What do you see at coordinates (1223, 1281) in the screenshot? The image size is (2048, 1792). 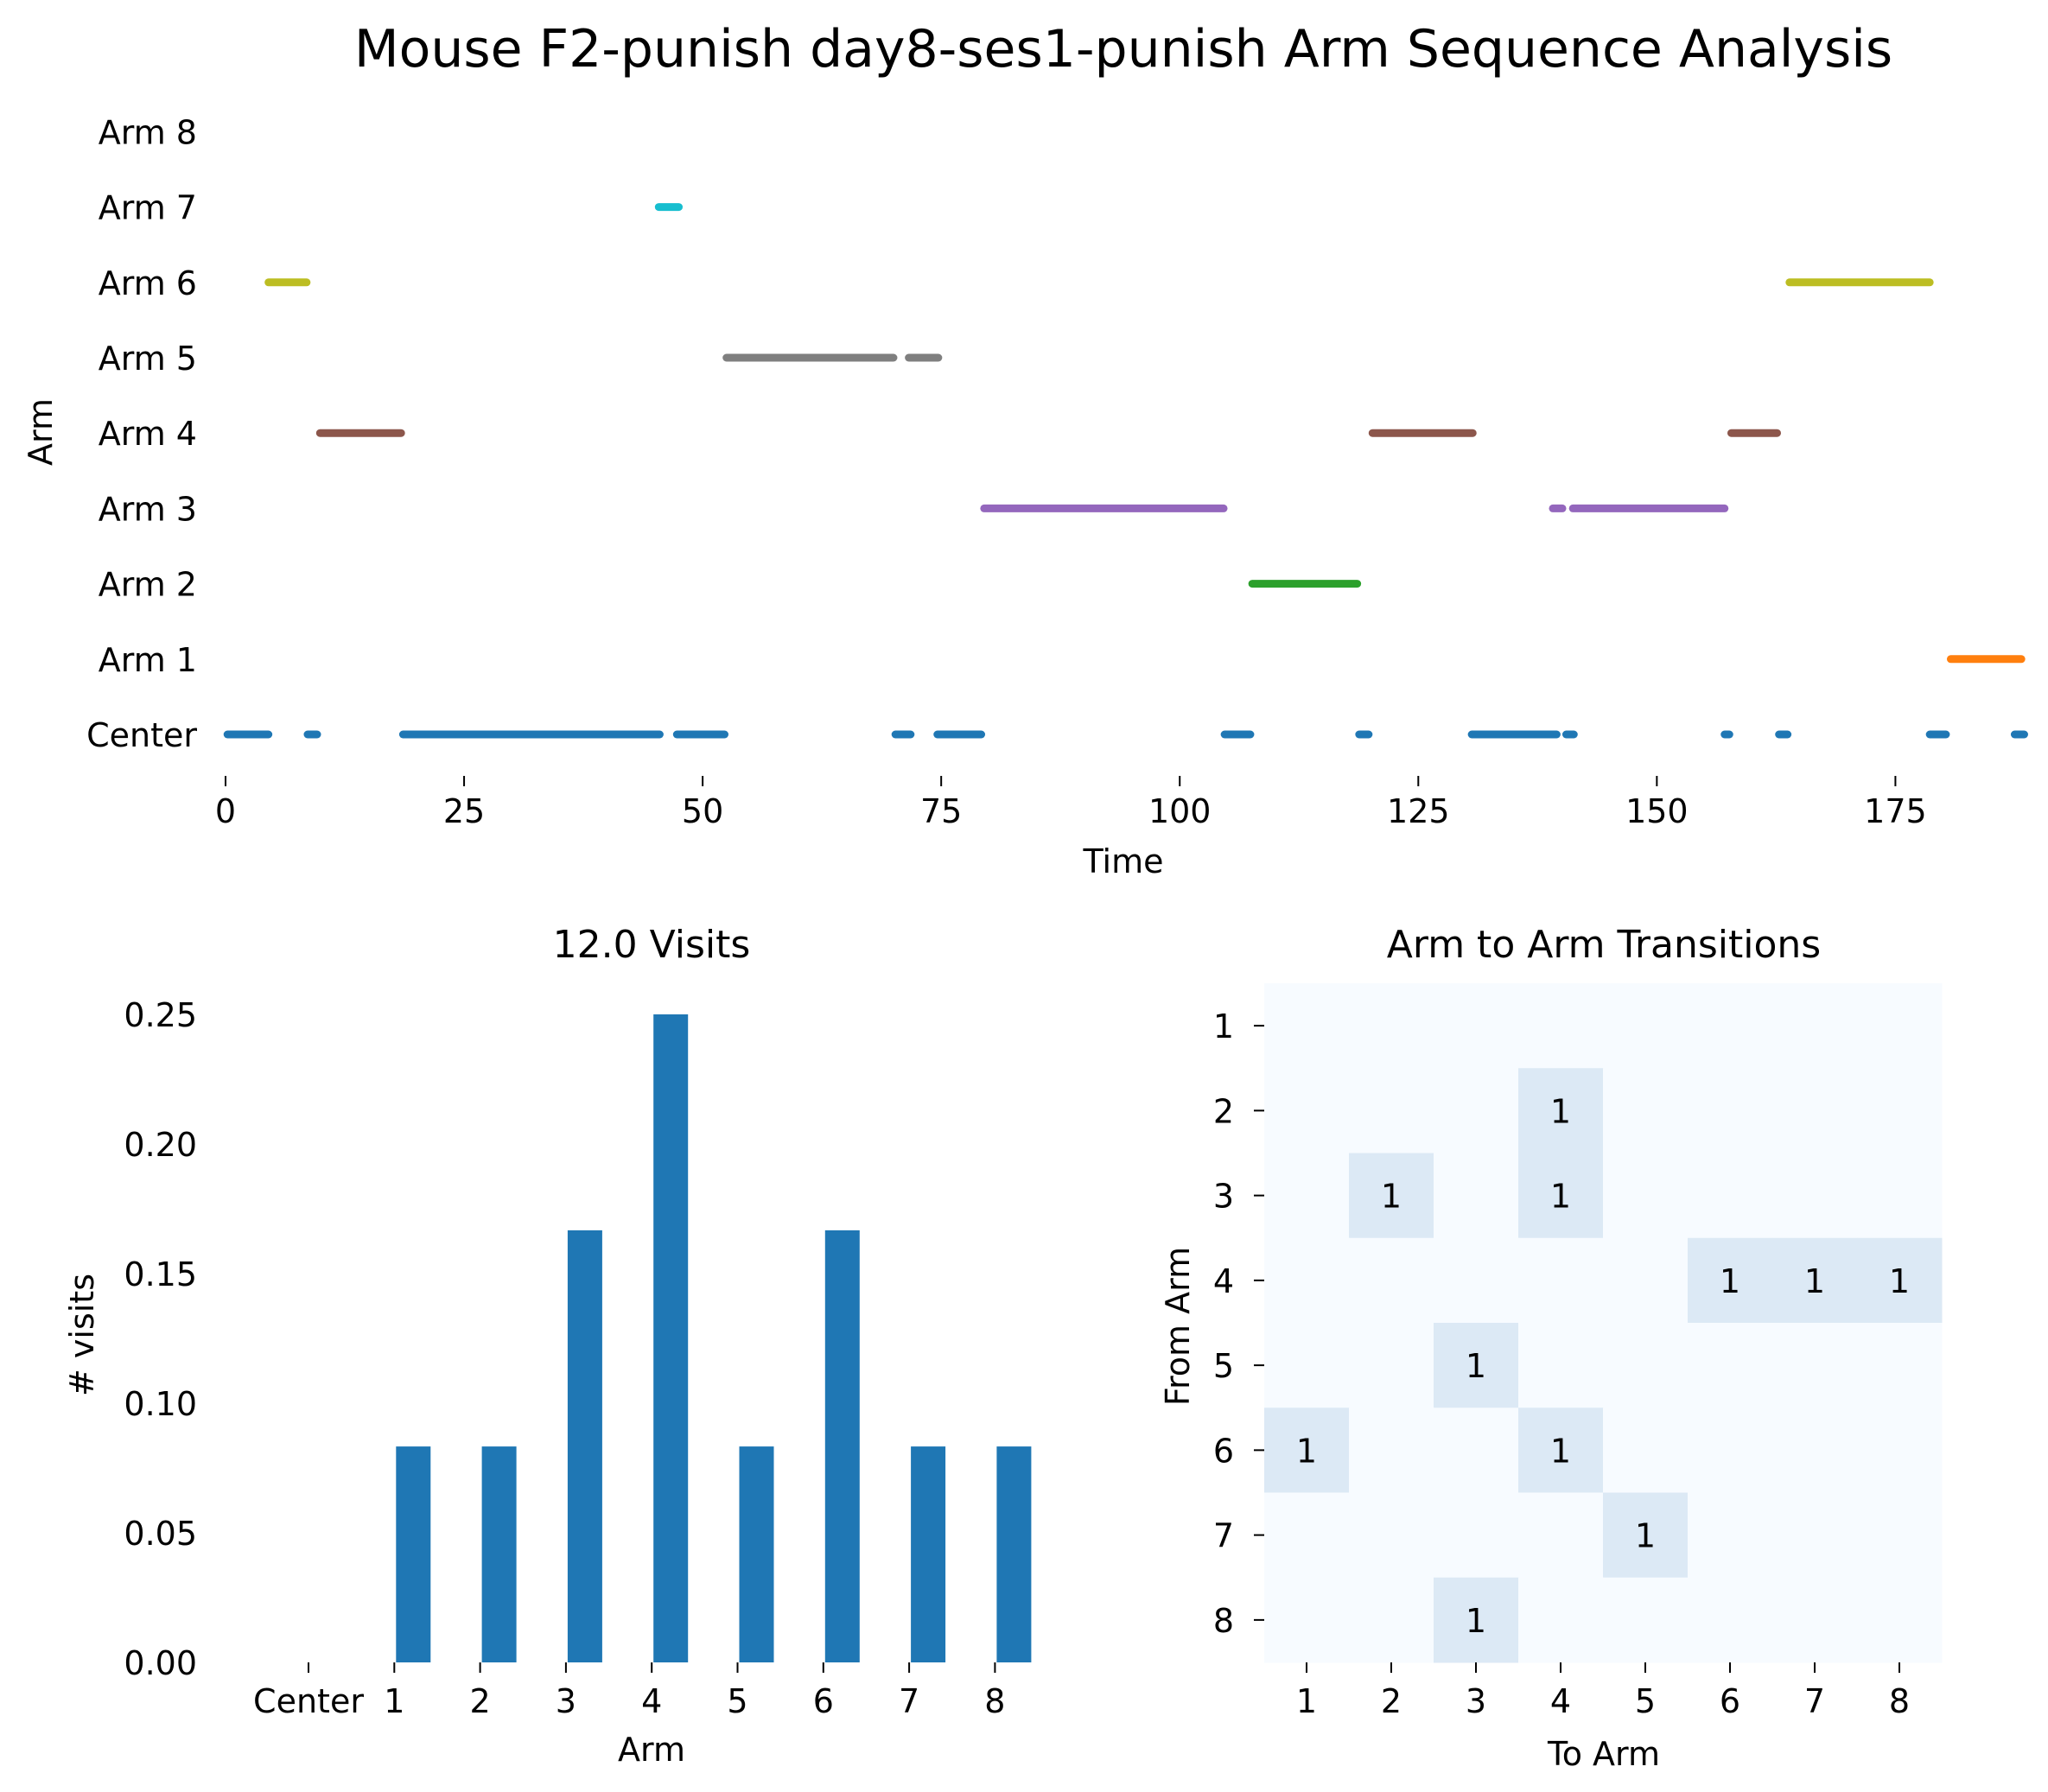 I see `transitions-y-tick-label: 4` at bounding box center [1223, 1281].